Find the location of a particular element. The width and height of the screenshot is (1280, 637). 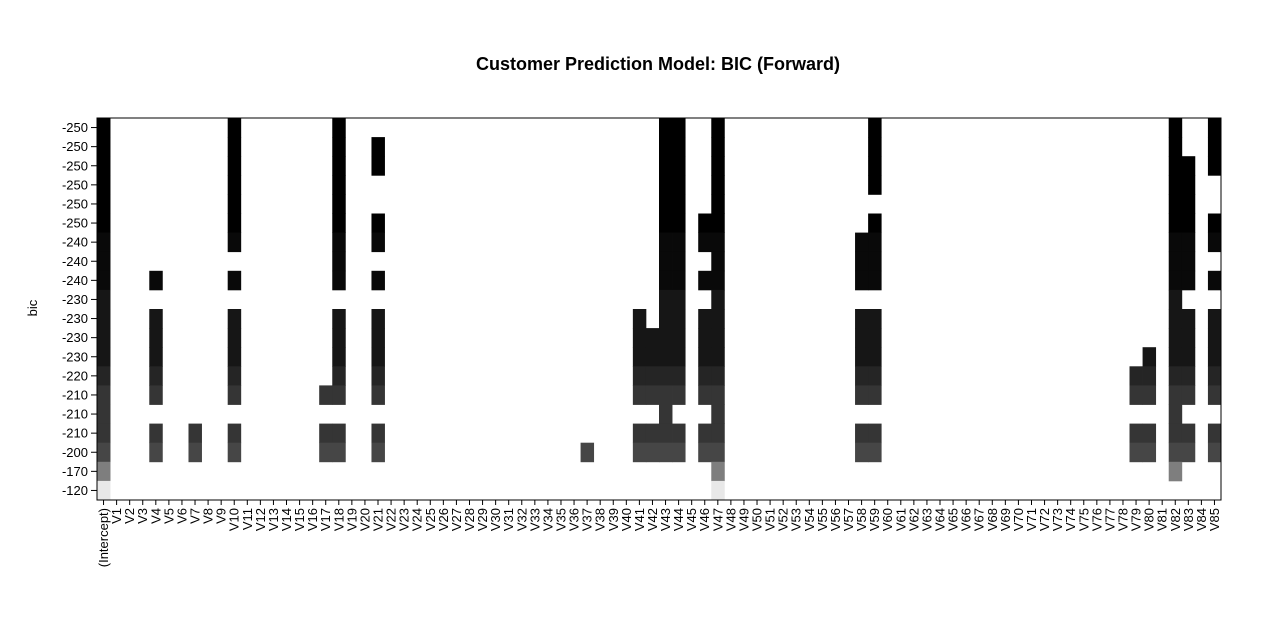

x-tick-label: V45 is located at coordinates (691, 519).